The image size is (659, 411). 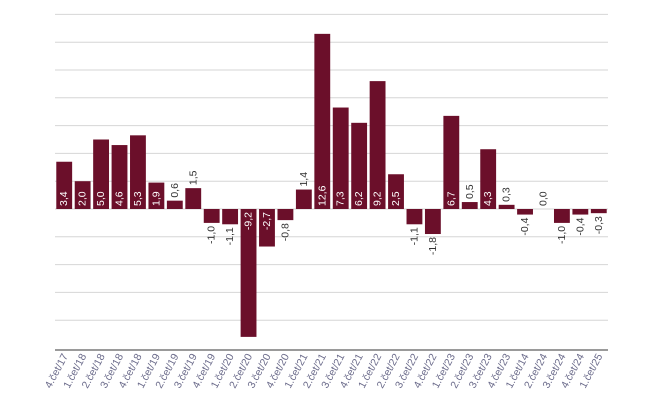 What do you see at coordinates (359, 198) in the screenshot?
I see `data-label: 6,2` at bounding box center [359, 198].